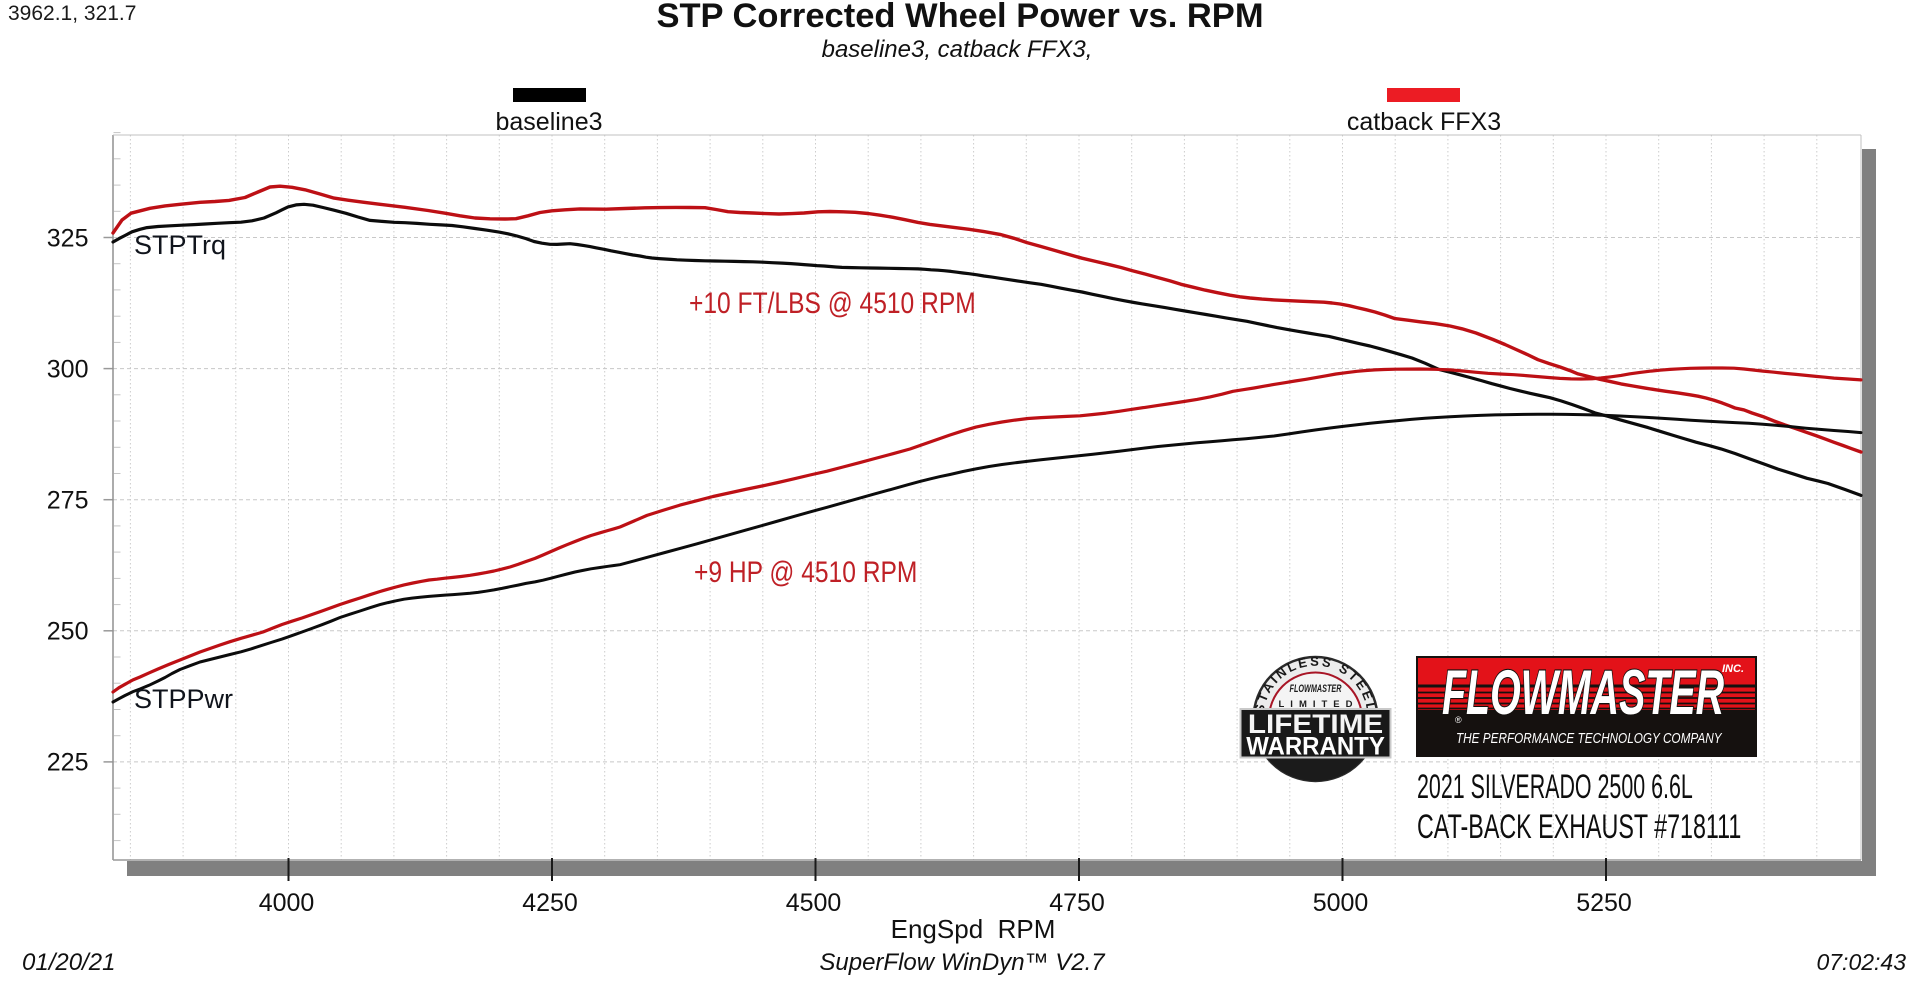 The height and width of the screenshot is (984, 1919). I want to click on svg-text: SuperFlow WinDyn™ V2.7, so click(962, 962).